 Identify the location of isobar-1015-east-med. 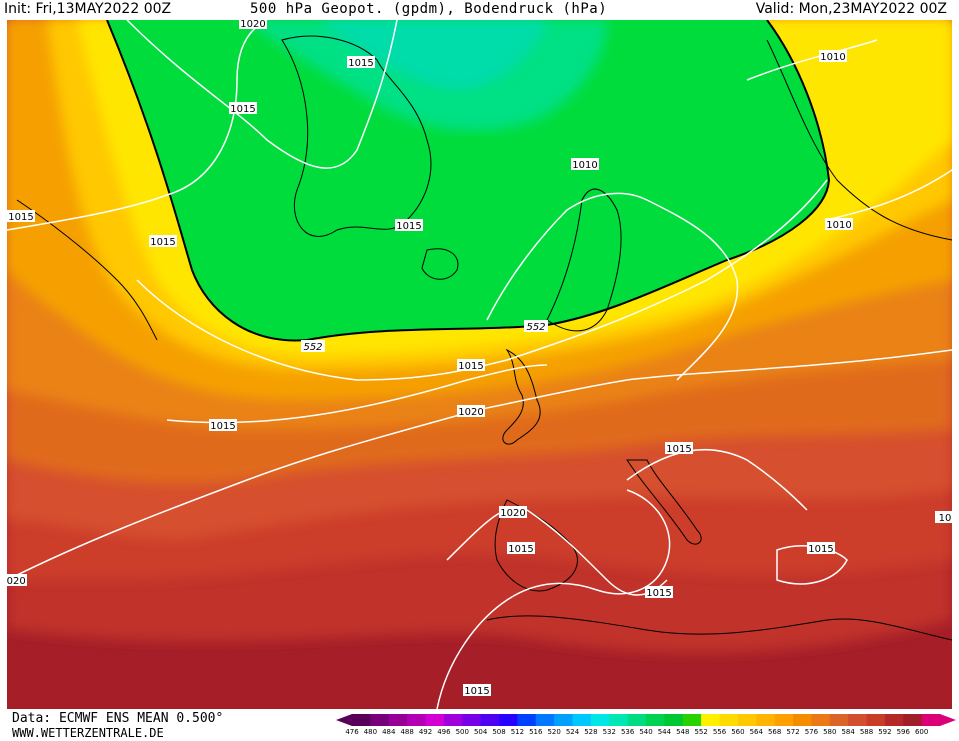
(812, 565).